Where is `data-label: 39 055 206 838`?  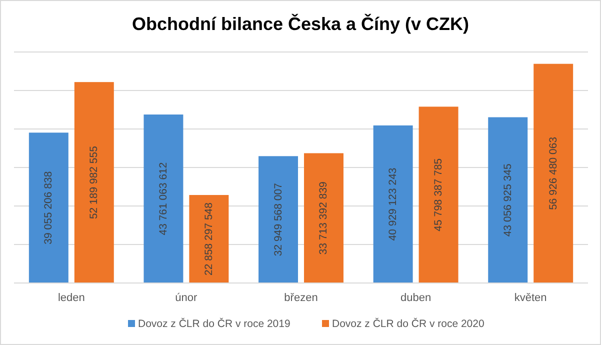 data-label: 39 055 206 838 is located at coordinates (48, 207).